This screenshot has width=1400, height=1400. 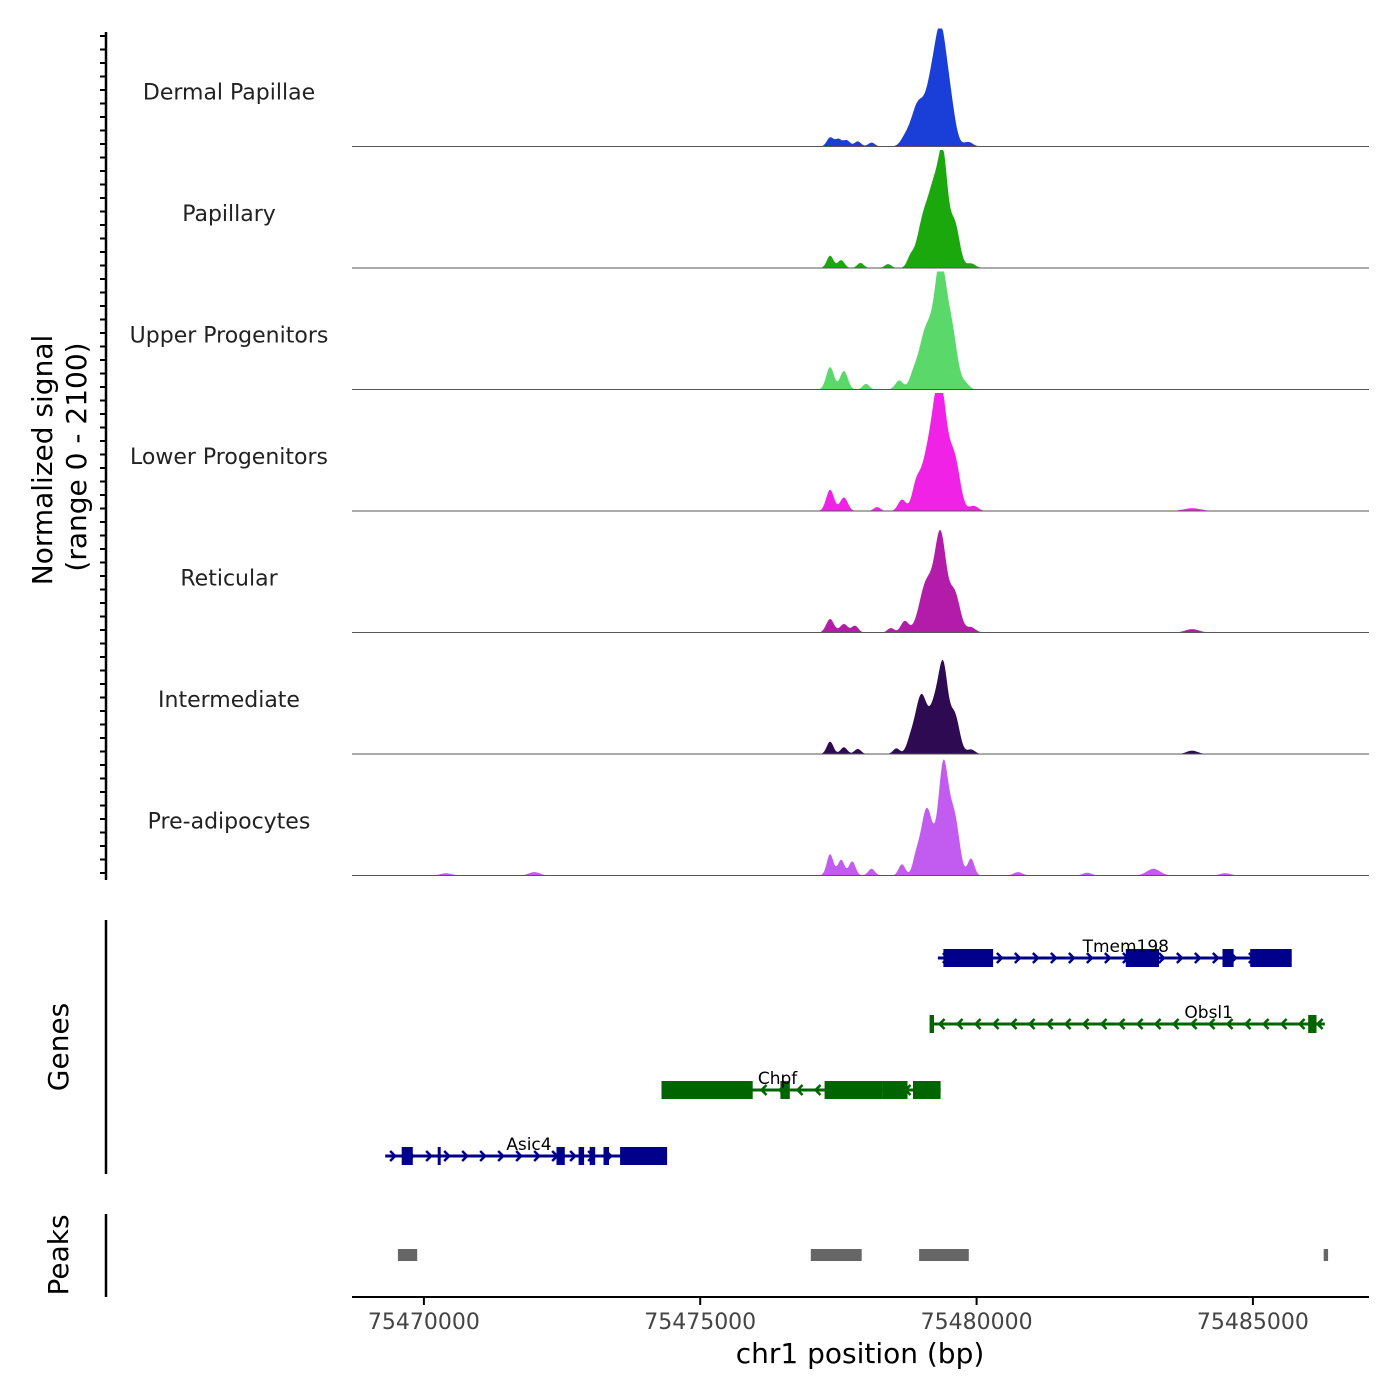 I want to click on gene-annotation-track: Tmem198 Obsl1 Chpf Asic4, so click(x=855, y=1051).